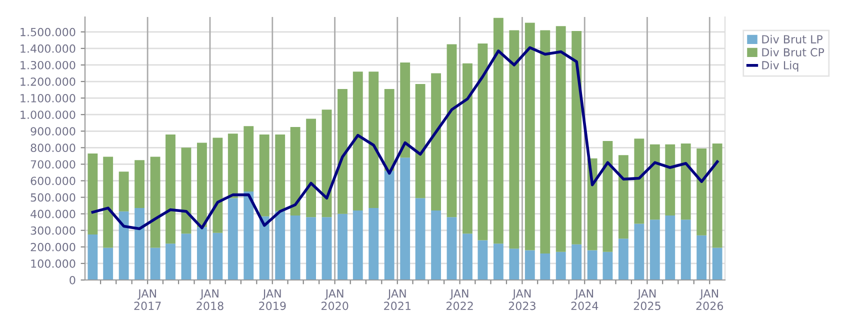 This screenshot has width=851, height=313. I want to click on y-tick-label: 600.000, so click(53, 181).